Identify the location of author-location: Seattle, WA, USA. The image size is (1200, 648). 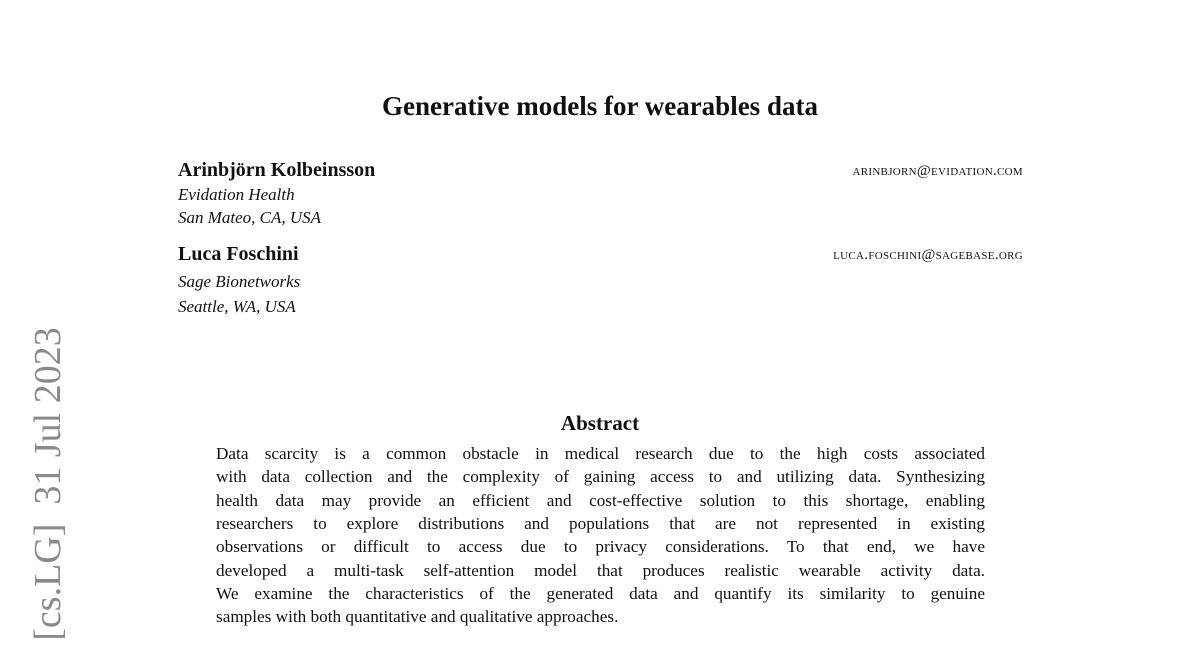
(237, 306).